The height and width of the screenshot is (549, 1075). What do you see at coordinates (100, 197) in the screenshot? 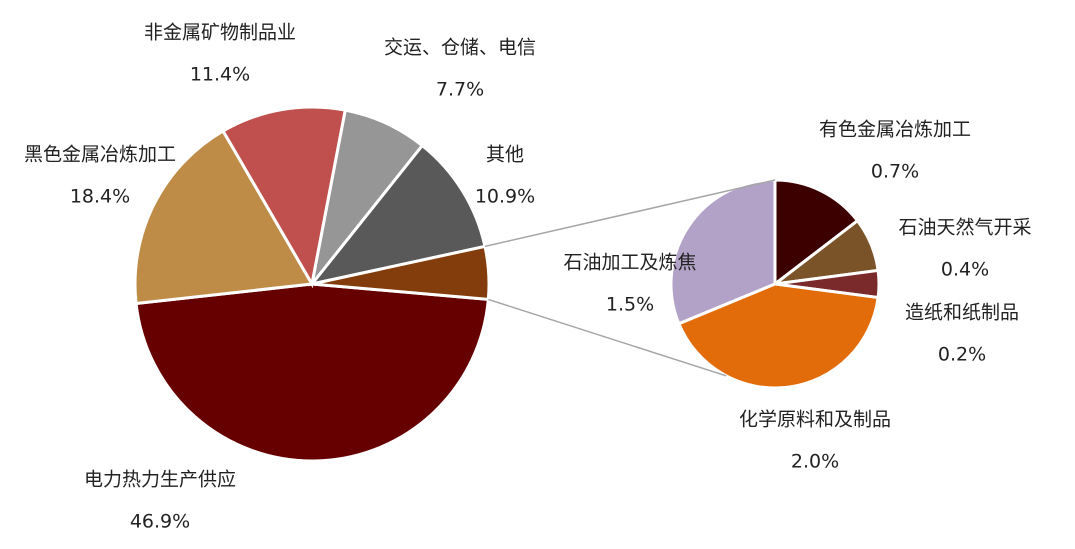
I see `slice-value-label: 18.4%` at bounding box center [100, 197].